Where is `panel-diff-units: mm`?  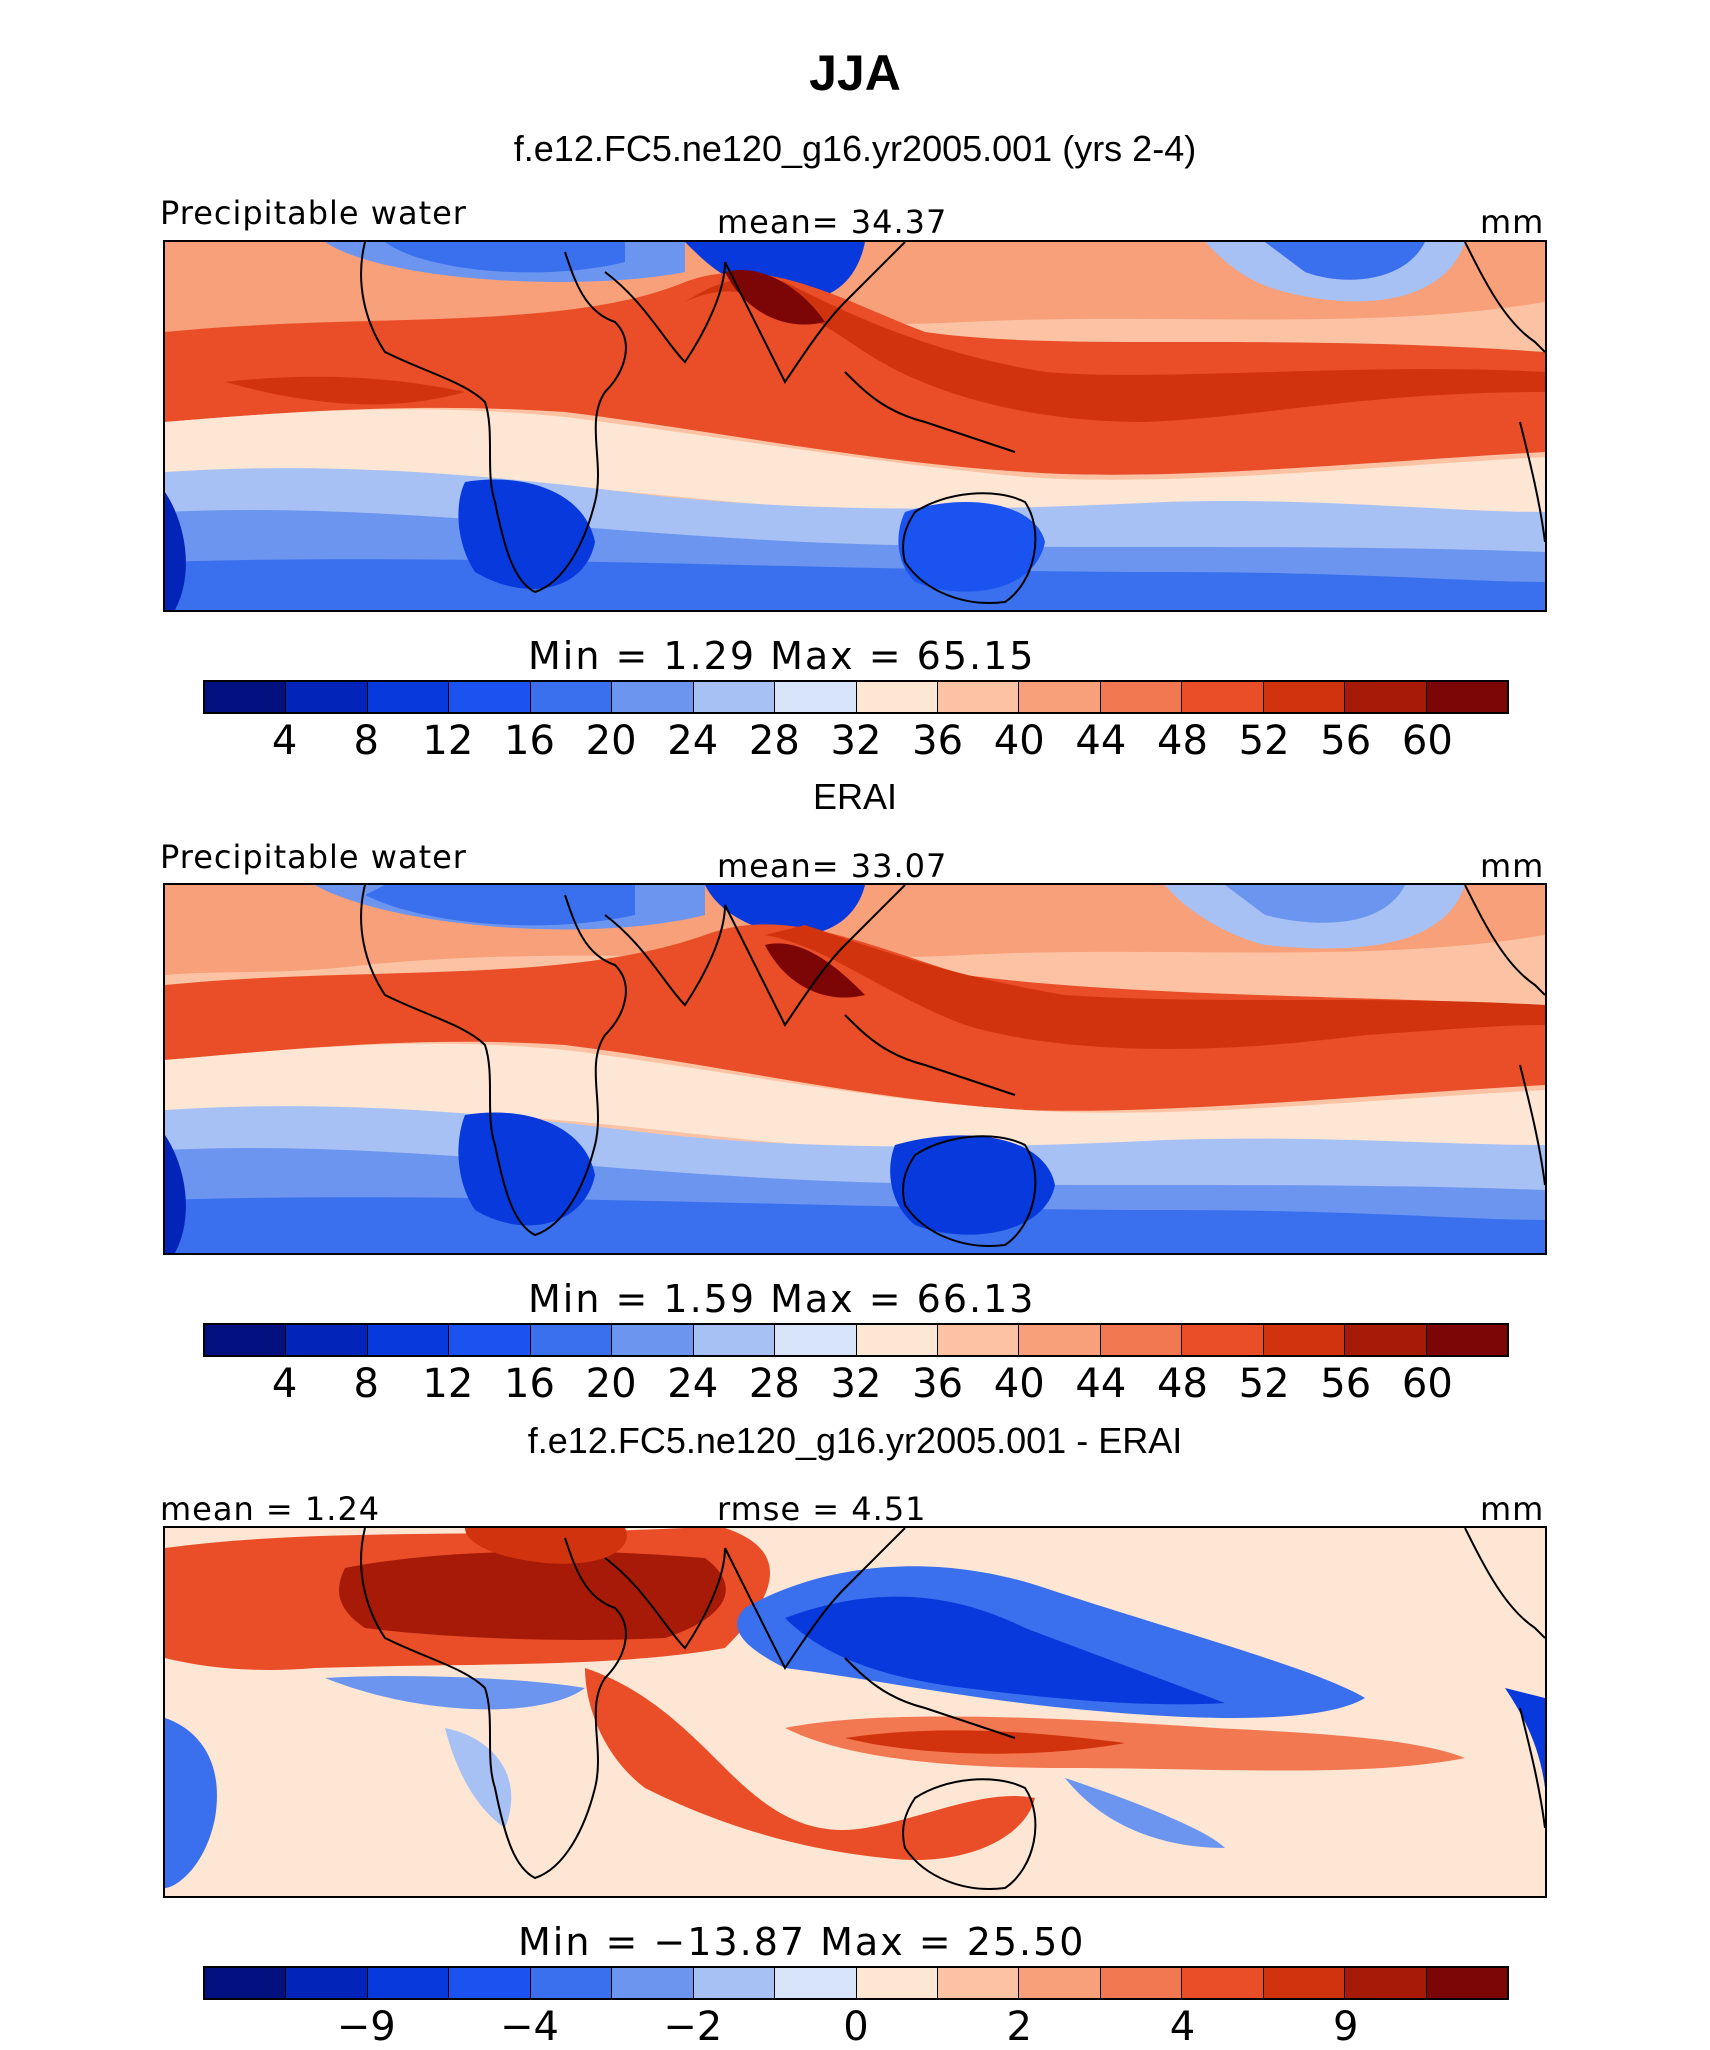 panel-diff-units: mm is located at coordinates (1512, 1509).